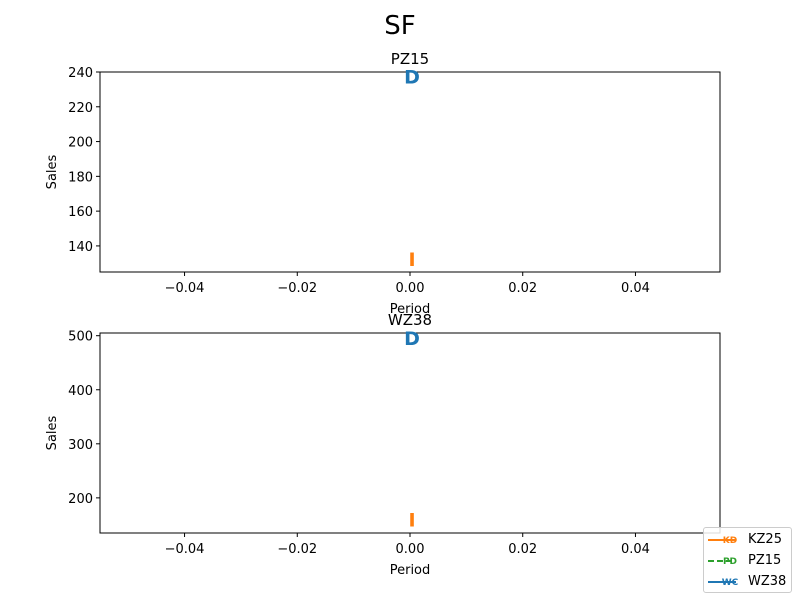 The height and width of the screenshot is (600, 800). What do you see at coordinates (80, 108) in the screenshot?
I see `y-tick-label: 220` at bounding box center [80, 108].